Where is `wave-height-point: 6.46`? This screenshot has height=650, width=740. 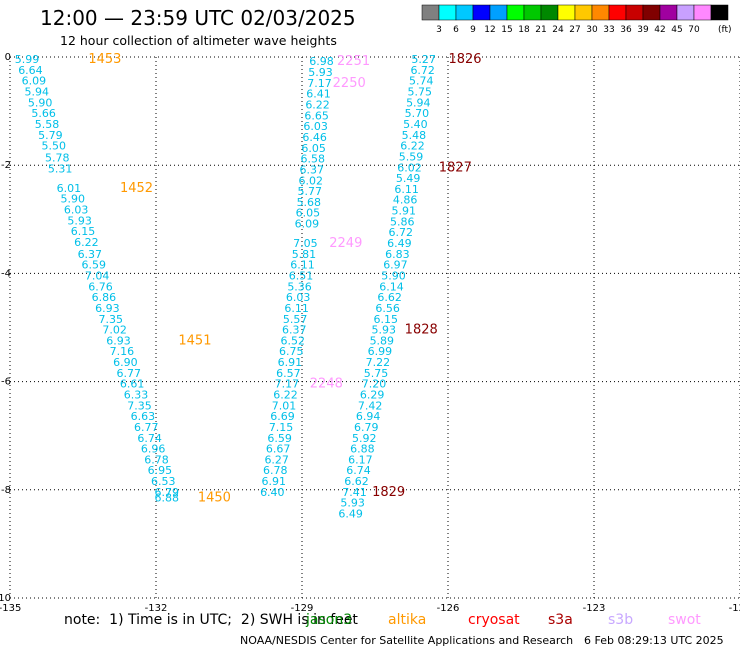 wave-height-point: 6.46 is located at coordinates (314, 137).